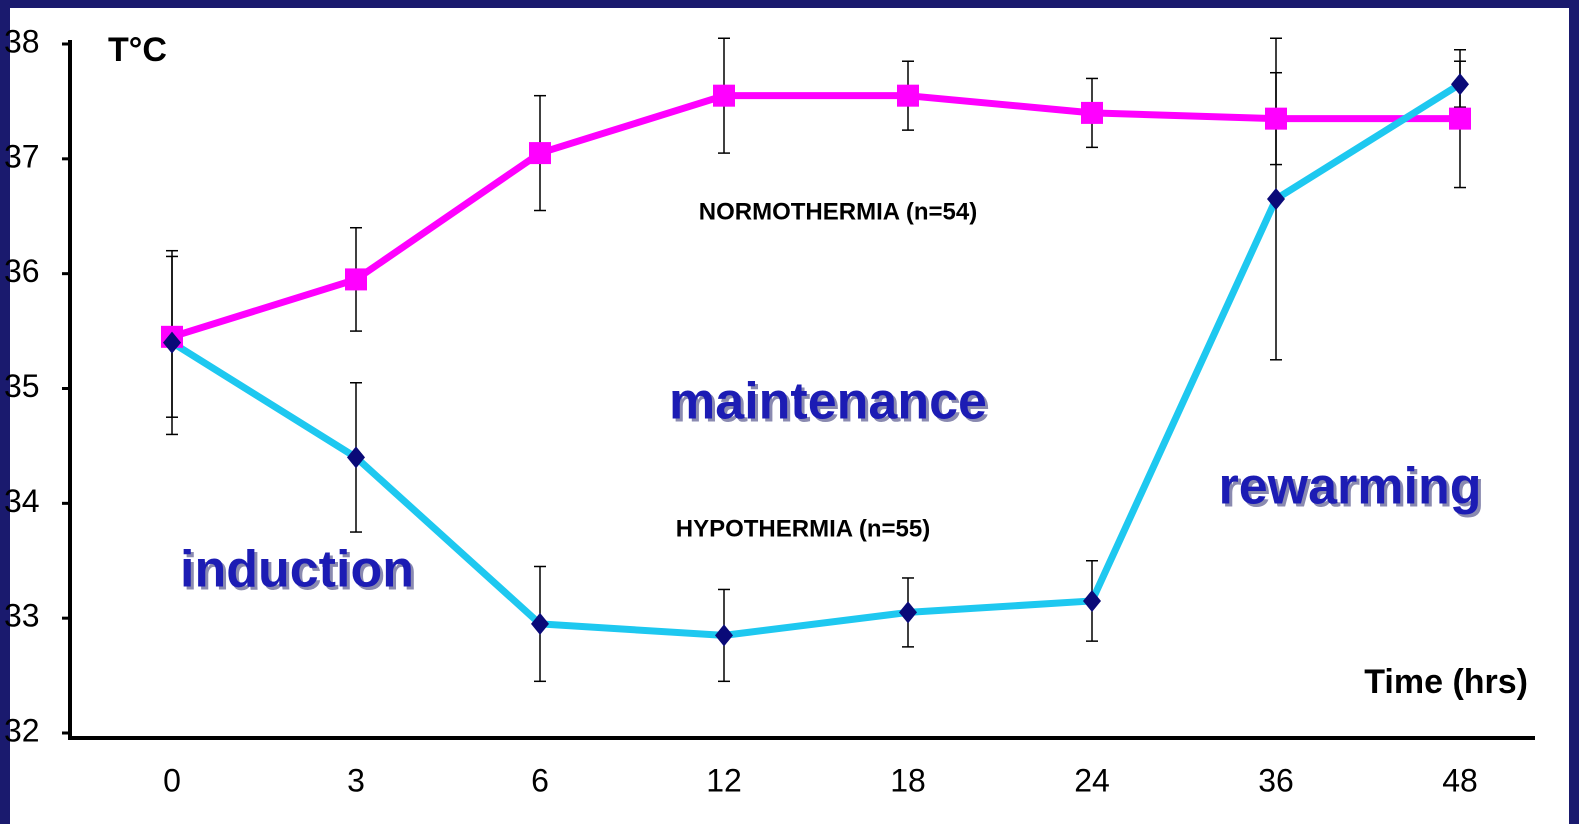 The height and width of the screenshot is (824, 1579). What do you see at coordinates (22, 730) in the screenshot?
I see `y-tick-label: 32` at bounding box center [22, 730].